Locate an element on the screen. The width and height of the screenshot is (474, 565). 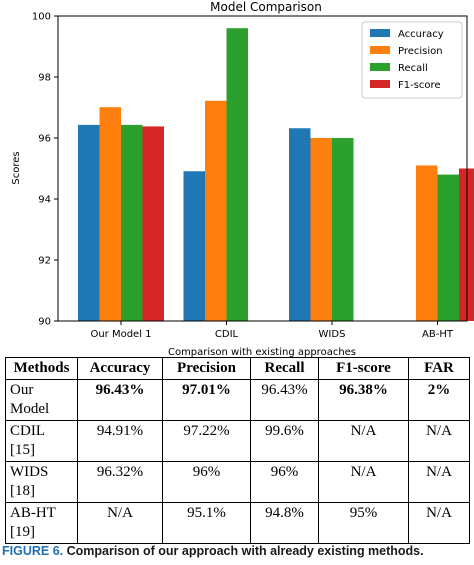
value-cell: 97.01% is located at coordinates (206, 400).